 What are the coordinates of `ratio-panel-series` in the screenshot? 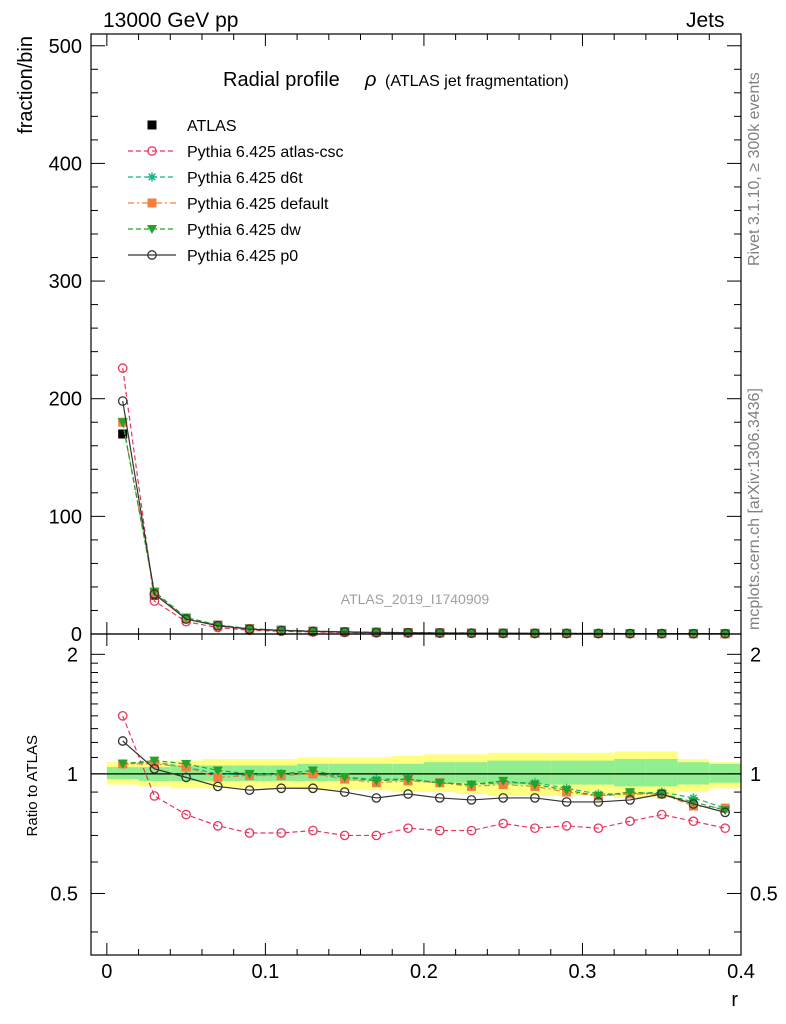 It's located at (424, 775).